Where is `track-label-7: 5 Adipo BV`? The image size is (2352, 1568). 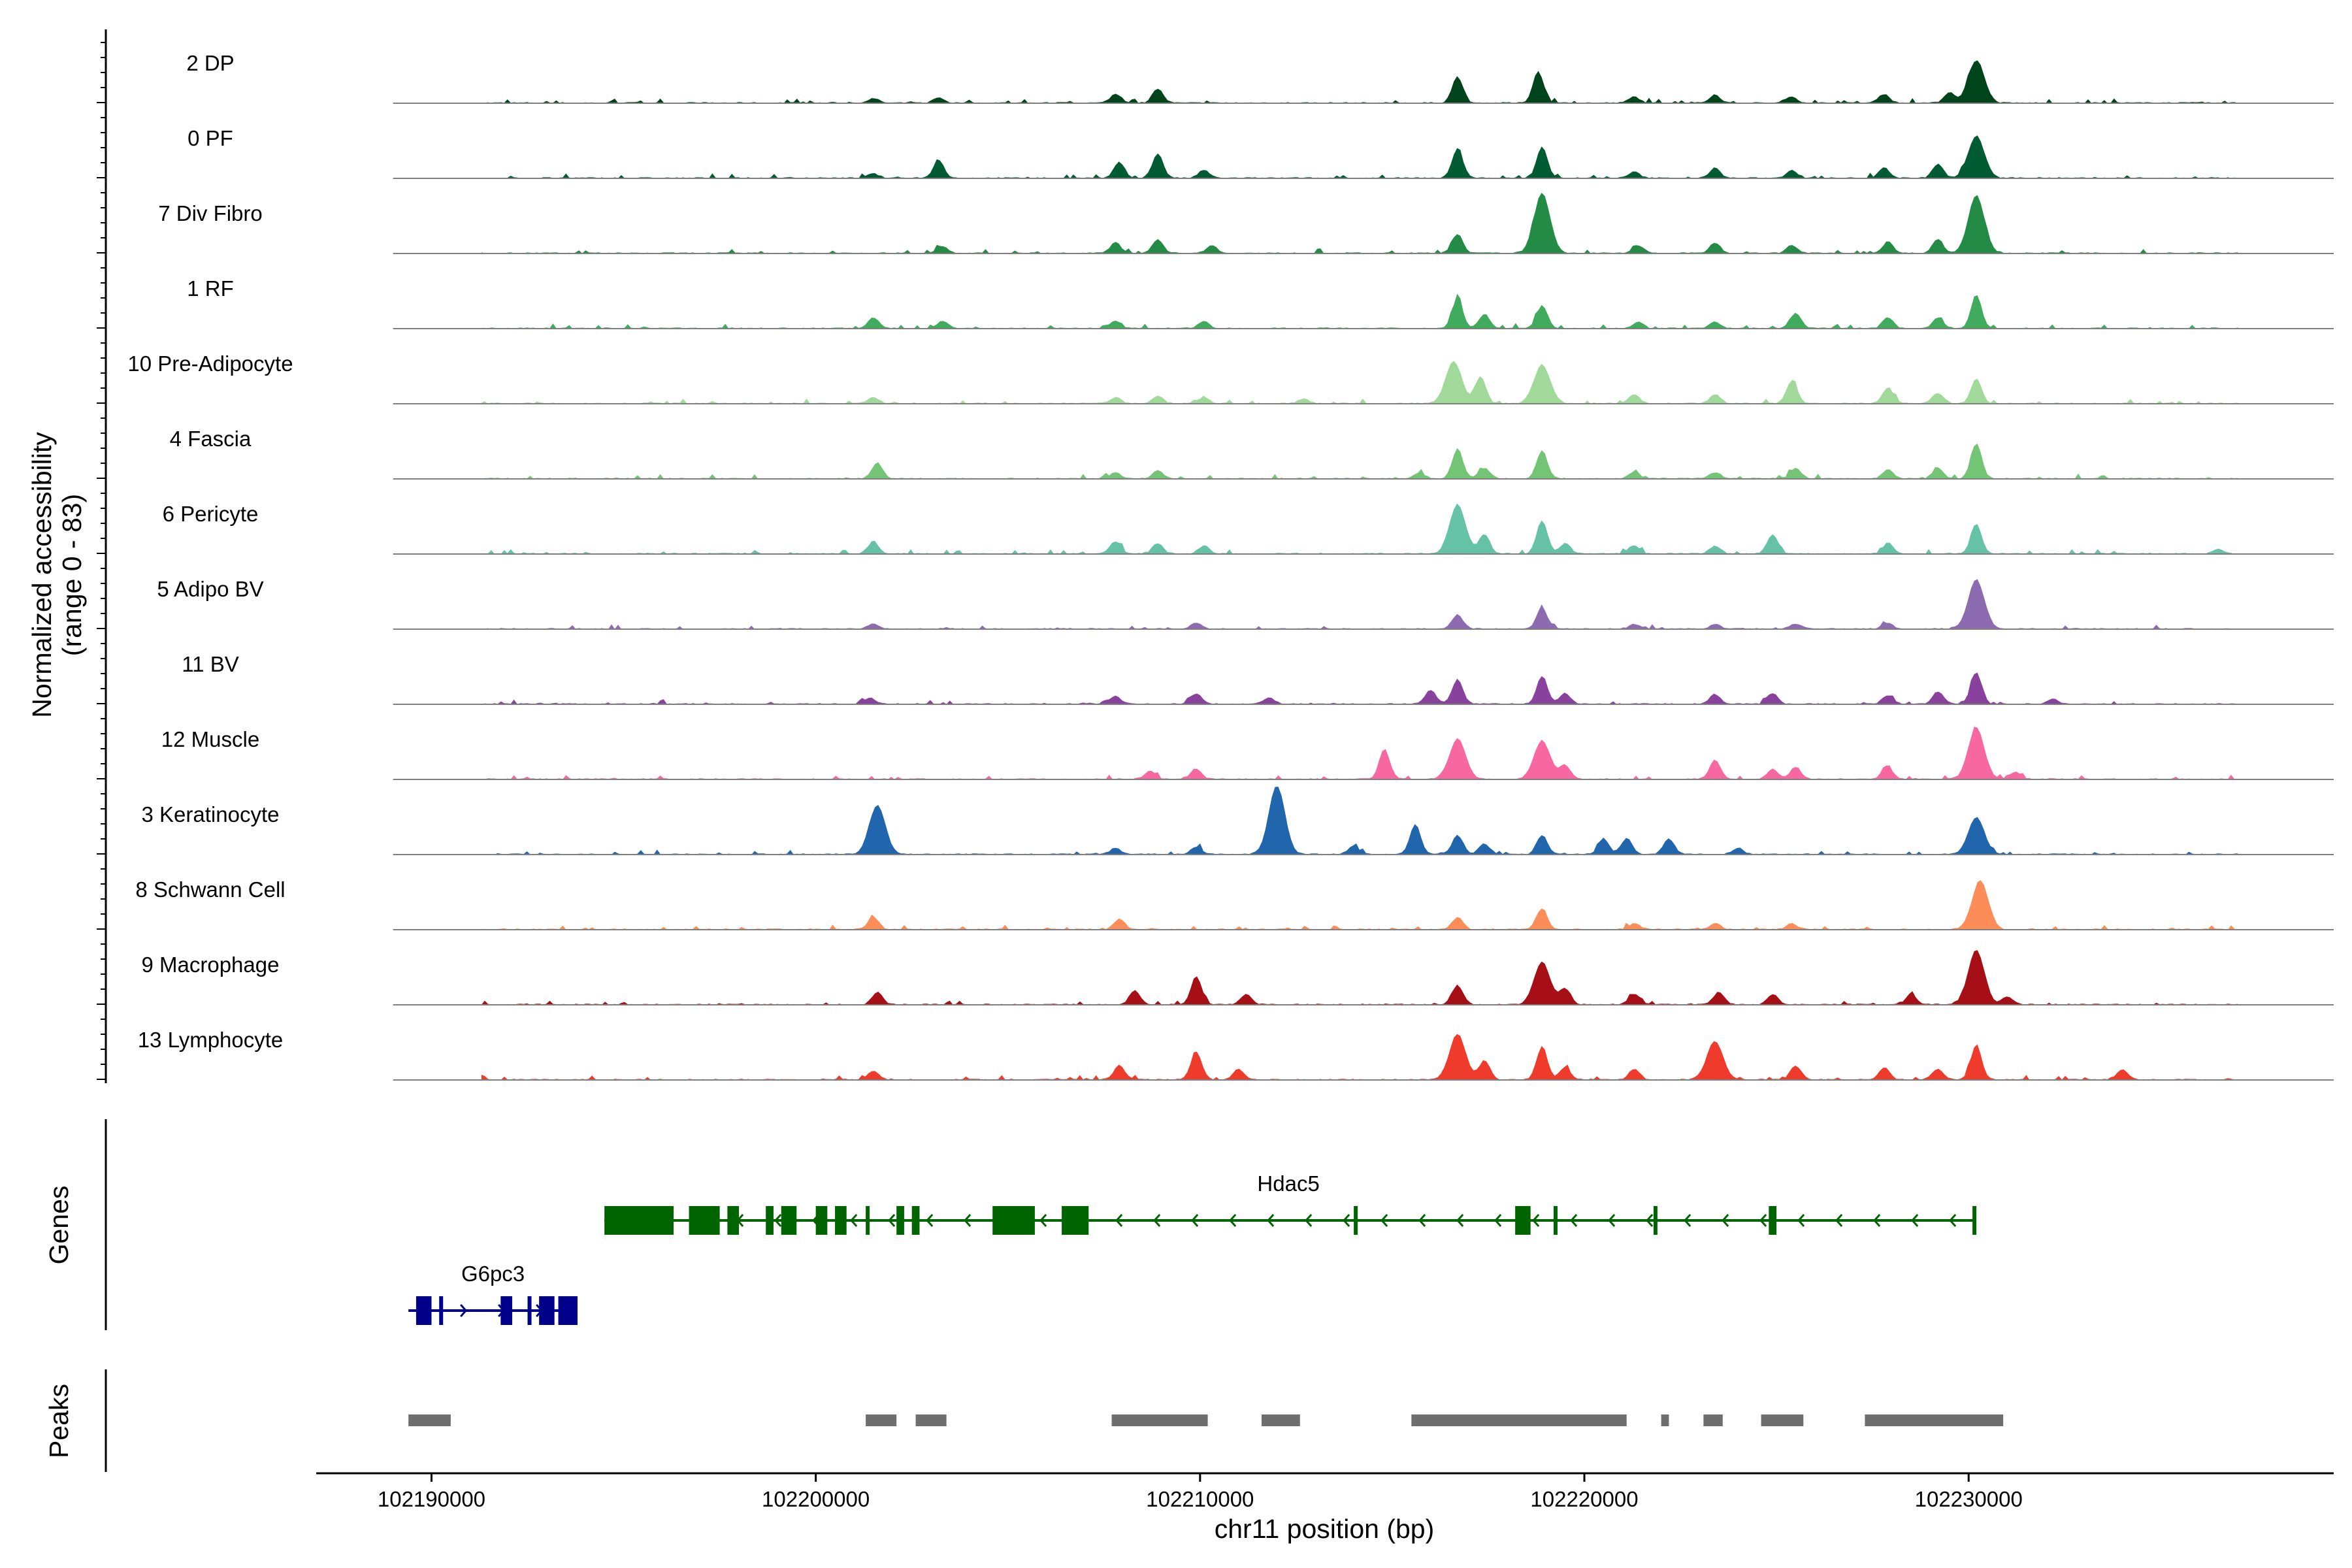 track-label-7: 5 Adipo BV is located at coordinates (210, 589).